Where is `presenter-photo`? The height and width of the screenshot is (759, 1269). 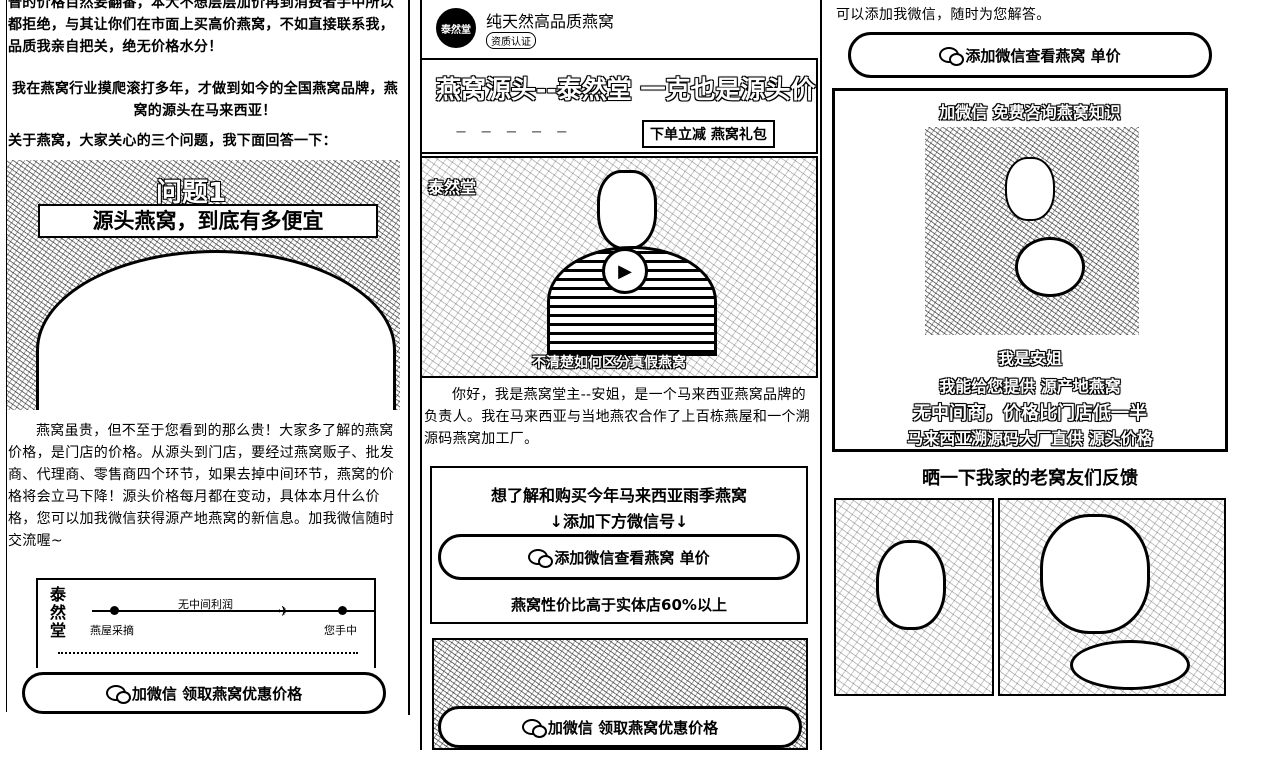
presenter-photo is located at coordinates (1032, 231).